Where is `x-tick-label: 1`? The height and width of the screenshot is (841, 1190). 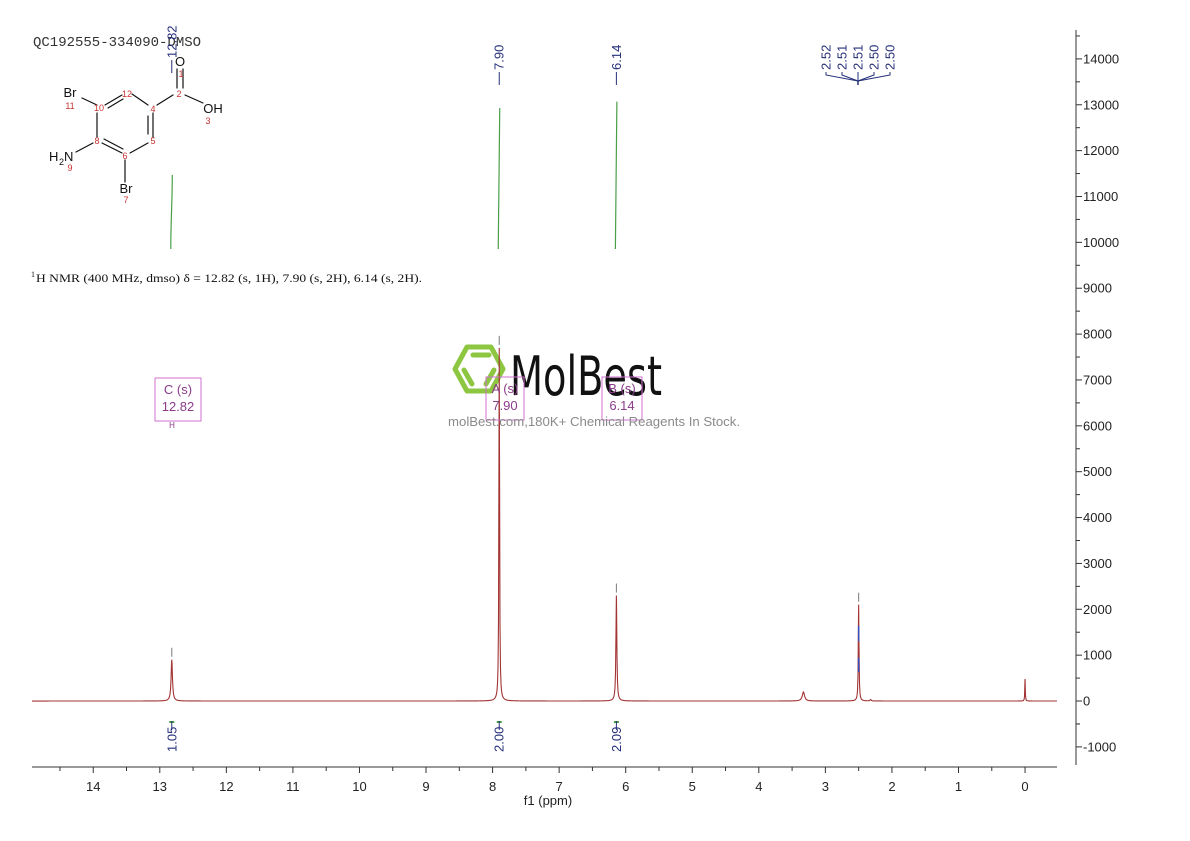 x-tick-label: 1 is located at coordinates (958, 786).